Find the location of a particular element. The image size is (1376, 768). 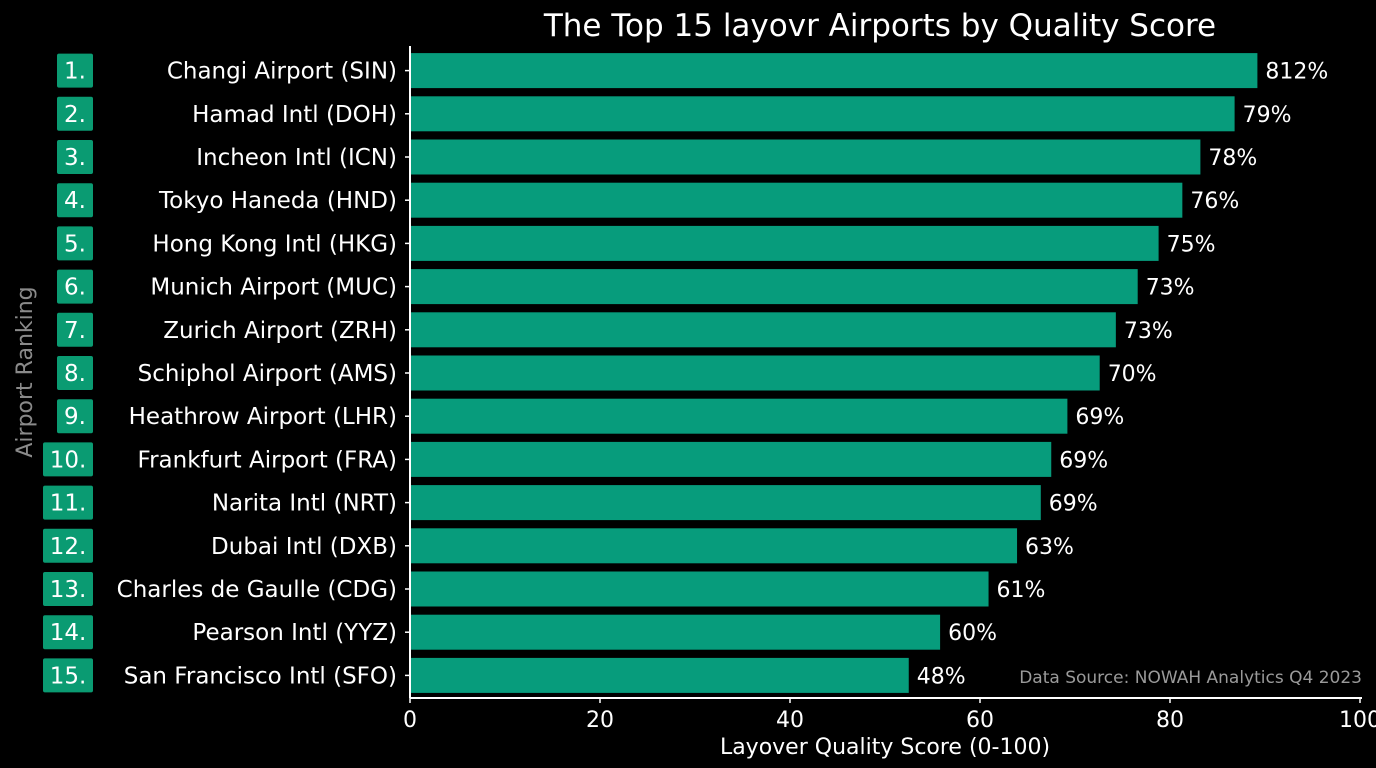

rank-label: 8. is located at coordinates (75, 374).